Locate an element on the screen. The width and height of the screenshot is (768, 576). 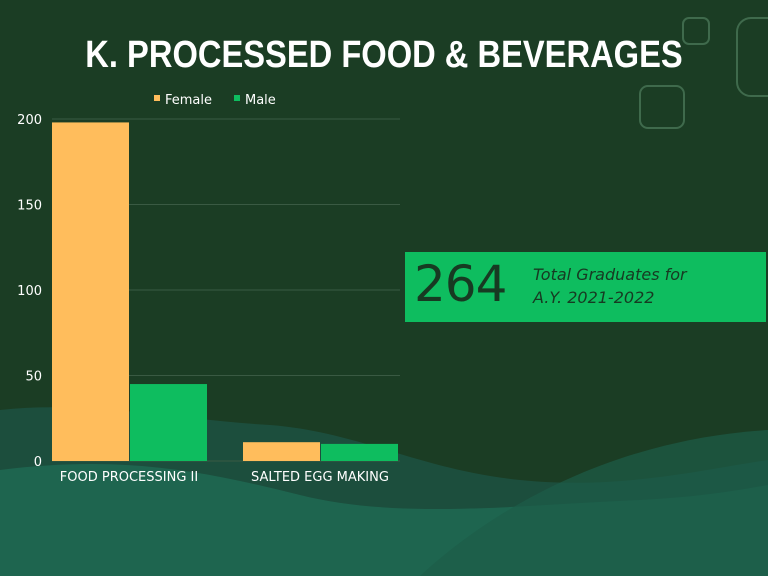
total-graduates-label-line1: Total Graduates for is located at coordinates (610, 274).